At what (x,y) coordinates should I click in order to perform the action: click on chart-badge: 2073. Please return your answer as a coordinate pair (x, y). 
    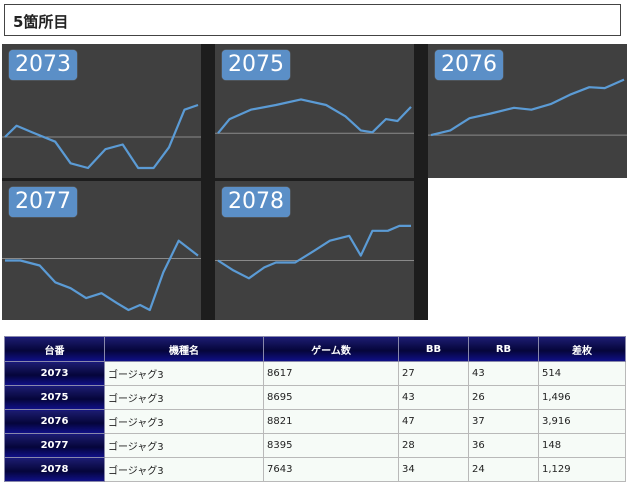
    Looking at the image, I should click on (43, 65).